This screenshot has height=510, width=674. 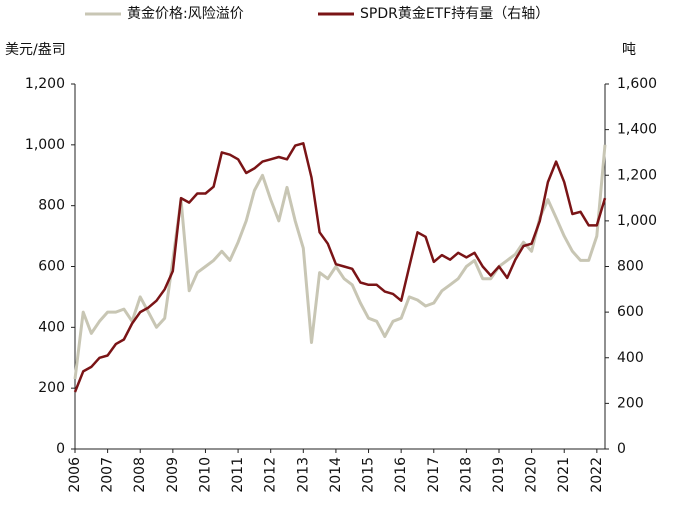 I want to click on x-tick-label: 2007, so click(x=108, y=475).